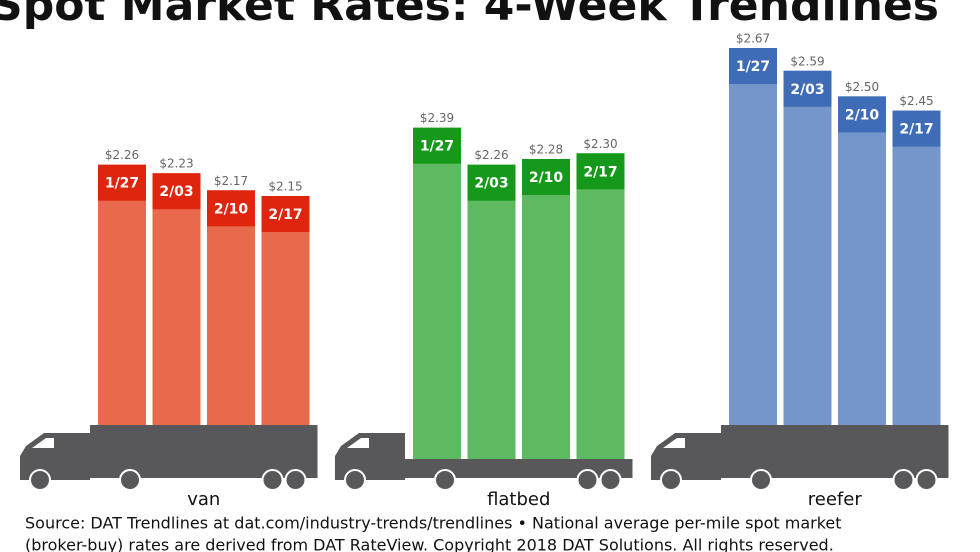 The height and width of the screenshot is (552, 980). Describe the element at coordinates (176, 164) in the screenshot. I see `value-label: $2.23` at that location.